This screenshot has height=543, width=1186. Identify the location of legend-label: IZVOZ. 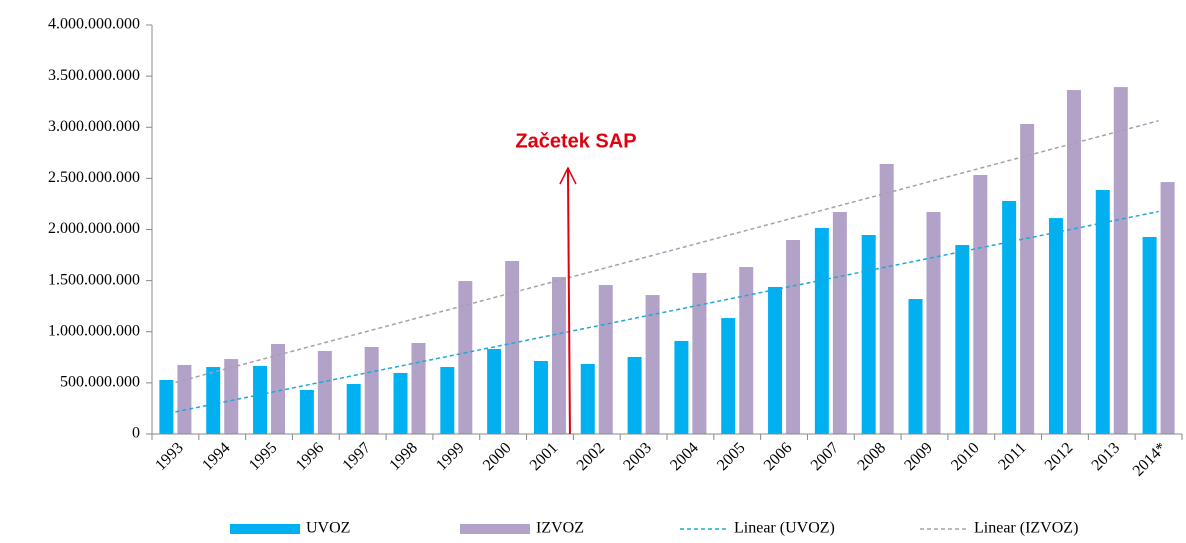
(560, 528).